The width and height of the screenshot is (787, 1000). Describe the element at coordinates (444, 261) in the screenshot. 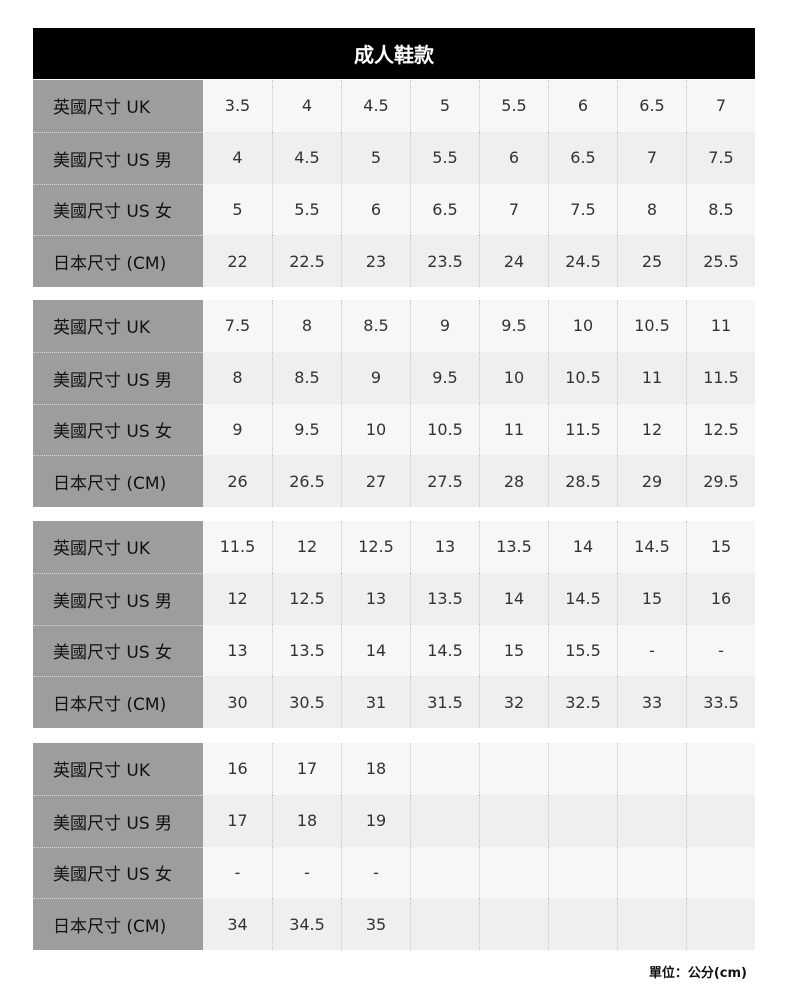

I see `size-cell: 23.5` at that location.